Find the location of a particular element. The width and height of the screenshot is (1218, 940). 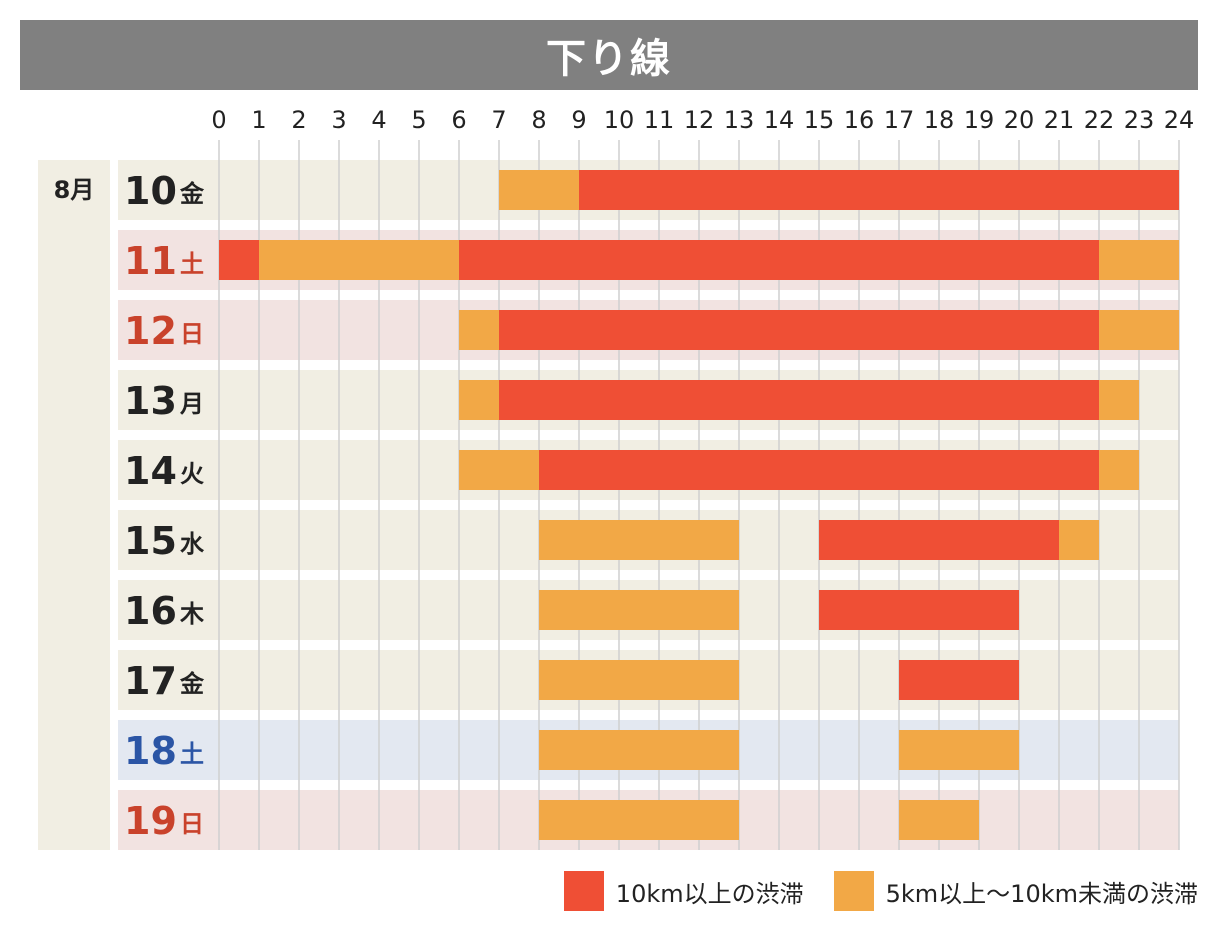

legend-swatch-light is located at coordinates (853, 891).